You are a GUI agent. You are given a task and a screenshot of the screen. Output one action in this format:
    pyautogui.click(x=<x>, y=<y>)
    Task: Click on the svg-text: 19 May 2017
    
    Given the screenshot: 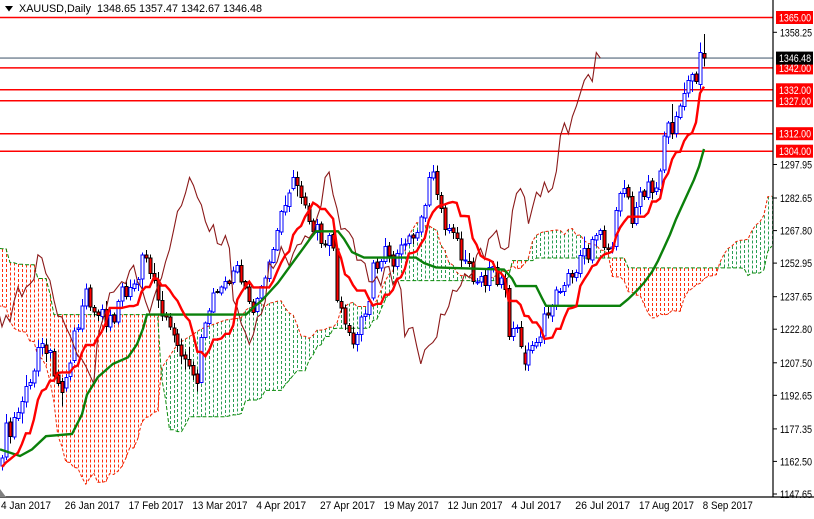 What is the action you would take?
    pyautogui.click(x=411, y=506)
    